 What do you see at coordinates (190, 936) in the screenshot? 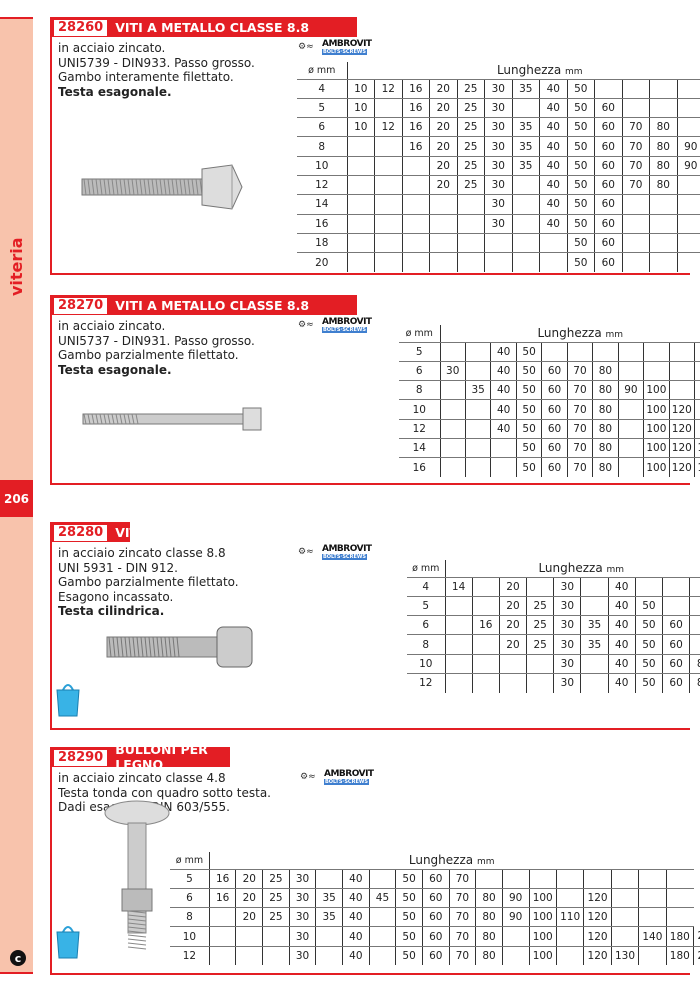
I see `diameter-cell: 10` at bounding box center [190, 936].